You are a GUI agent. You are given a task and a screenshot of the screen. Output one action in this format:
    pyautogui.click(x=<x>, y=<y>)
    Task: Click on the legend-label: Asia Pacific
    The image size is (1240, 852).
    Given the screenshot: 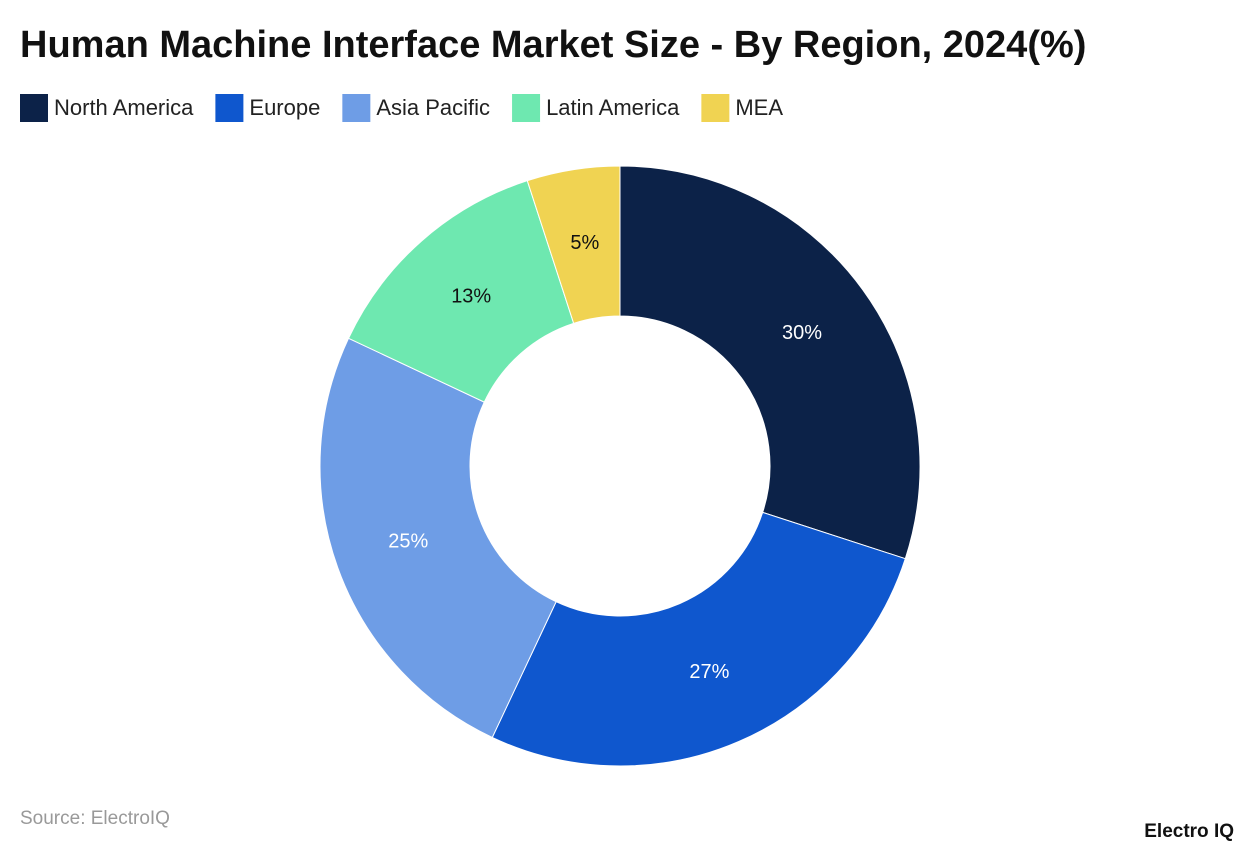 What is the action you would take?
    pyautogui.click(x=433, y=107)
    